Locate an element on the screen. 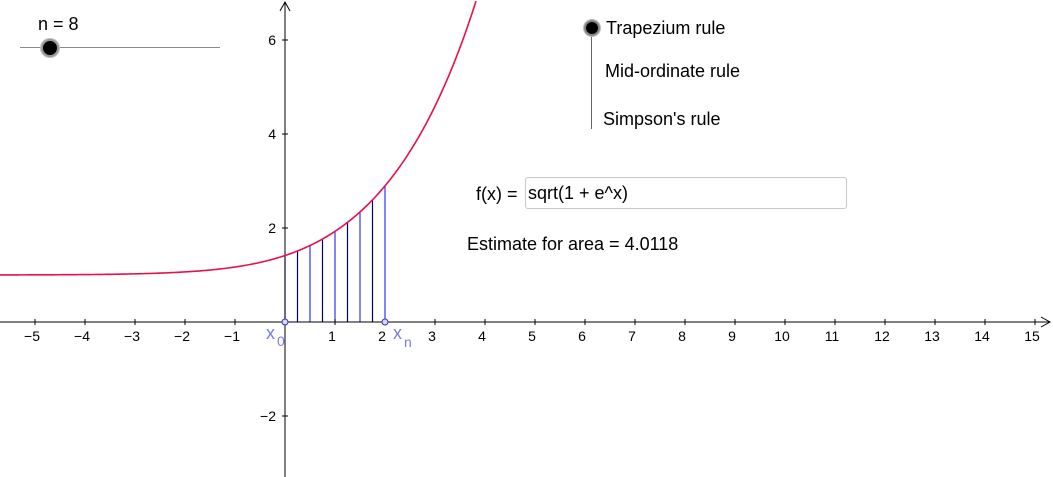  option-mid-ordinate-rule: Mid-ordinate rule is located at coordinates (673, 71).